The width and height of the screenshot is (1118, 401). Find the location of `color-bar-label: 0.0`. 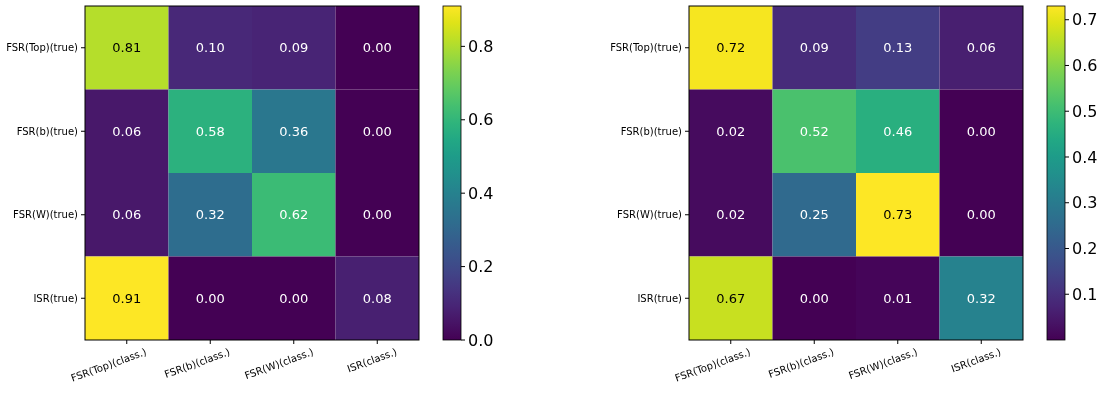

color-bar-label: 0.0 is located at coordinates (481, 340).